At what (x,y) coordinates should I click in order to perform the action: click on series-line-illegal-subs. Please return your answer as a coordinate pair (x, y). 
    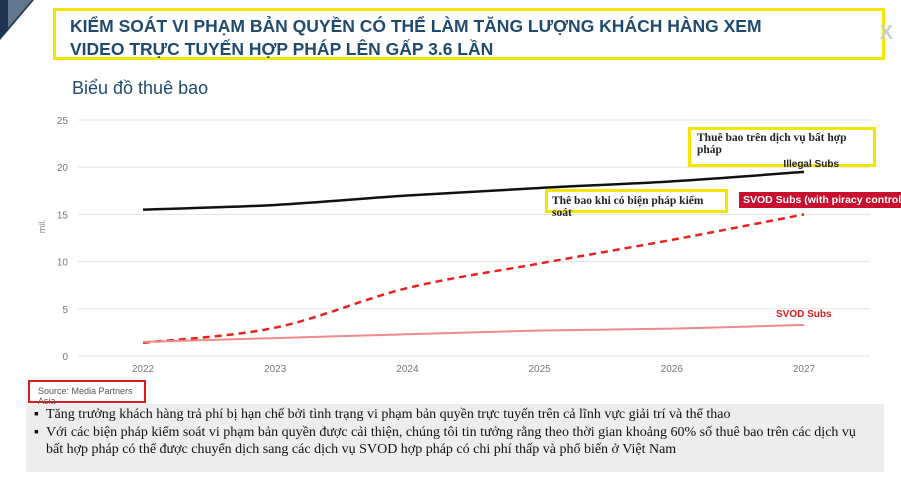
    Looking at the image, I should click on (473, 190).